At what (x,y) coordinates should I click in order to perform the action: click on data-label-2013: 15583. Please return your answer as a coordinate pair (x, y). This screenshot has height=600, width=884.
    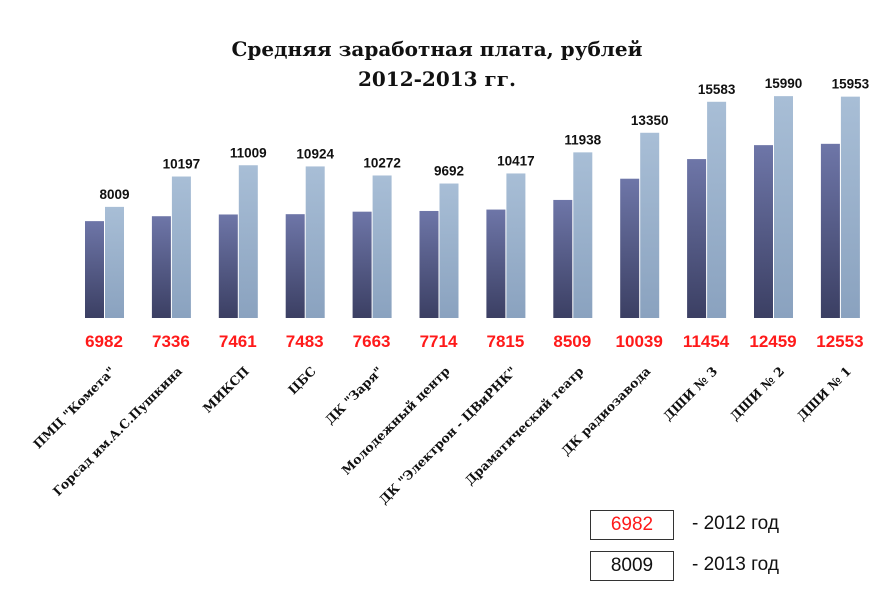
    Looking at the image, I should click on (717, 89).